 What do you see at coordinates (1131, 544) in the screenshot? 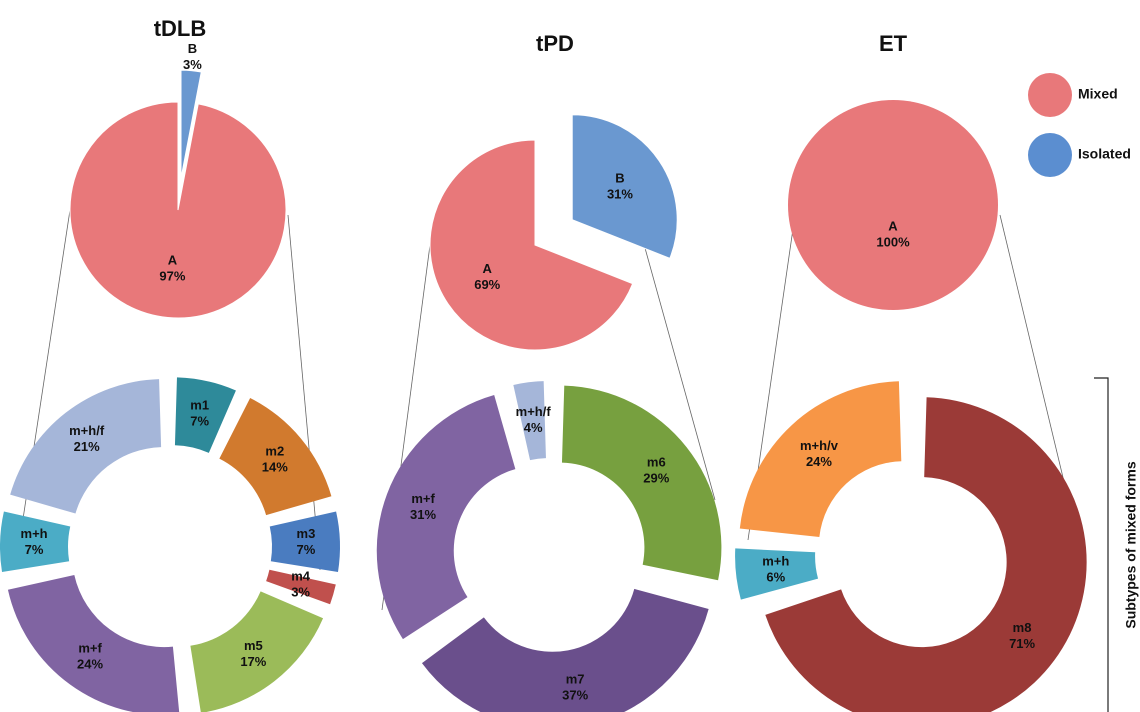
I see `side-label: Subtypes of mixed forms` at bounding box center [1131, 544].